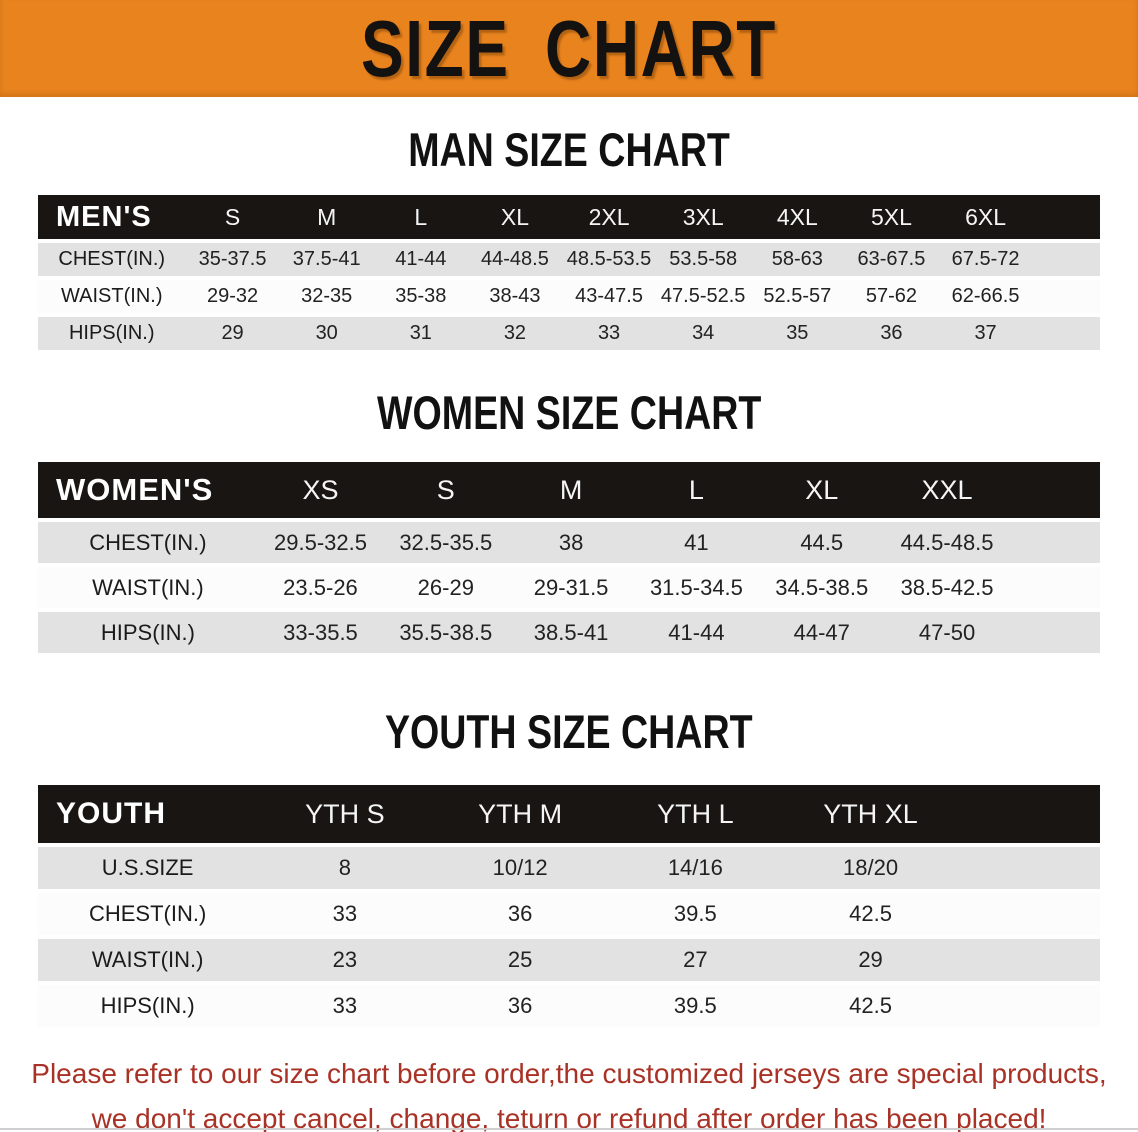 Image resolution: width=1138 pixels, height=1132 pixels. I want to click on measurement-value: 57-62, so click(891, 296).